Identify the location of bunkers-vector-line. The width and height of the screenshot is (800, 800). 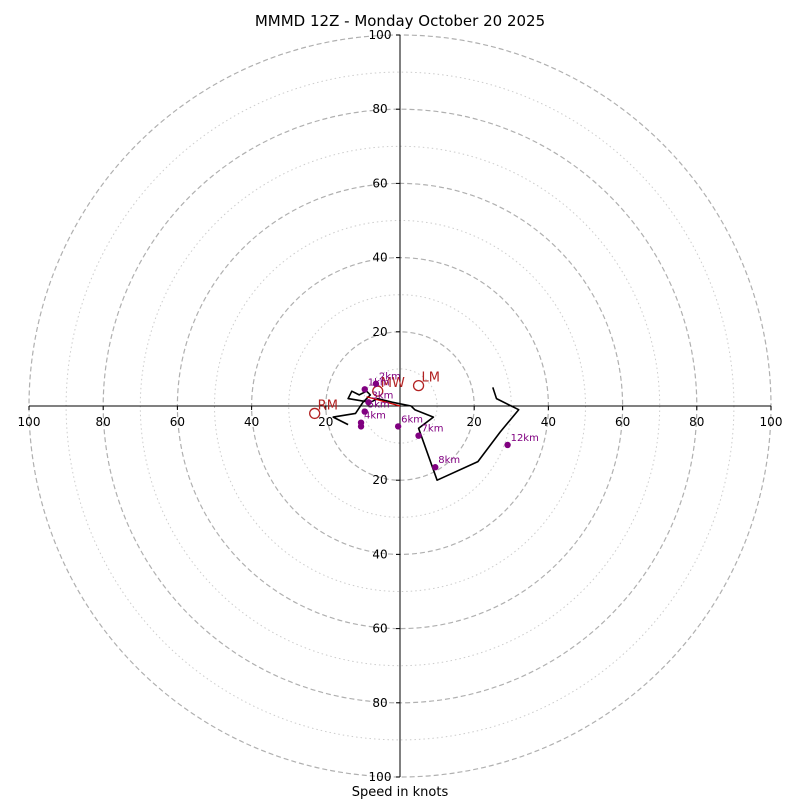
(383, 401).